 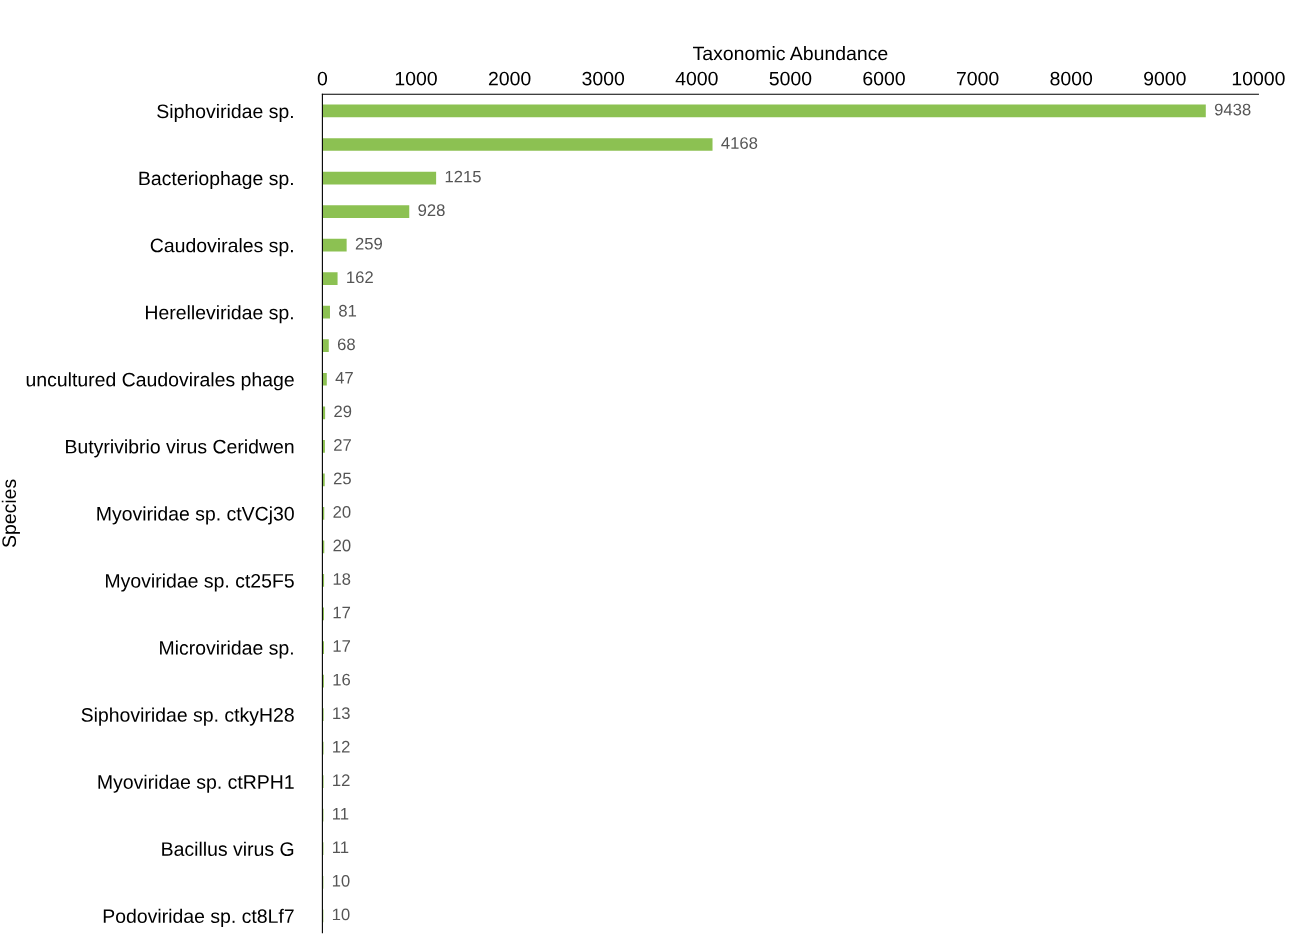 What do you see at coordinates (342, 444) in the screenshot?
I see `data-label: 27` at bounding box center [342, 444].